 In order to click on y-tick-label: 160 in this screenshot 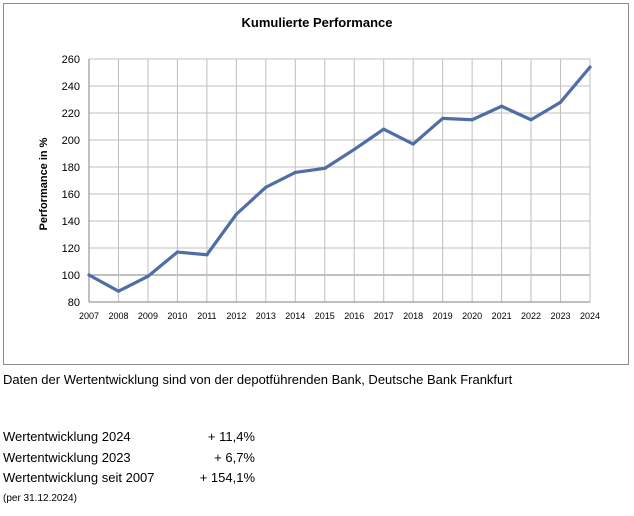, I will do `click(71, 195)`.